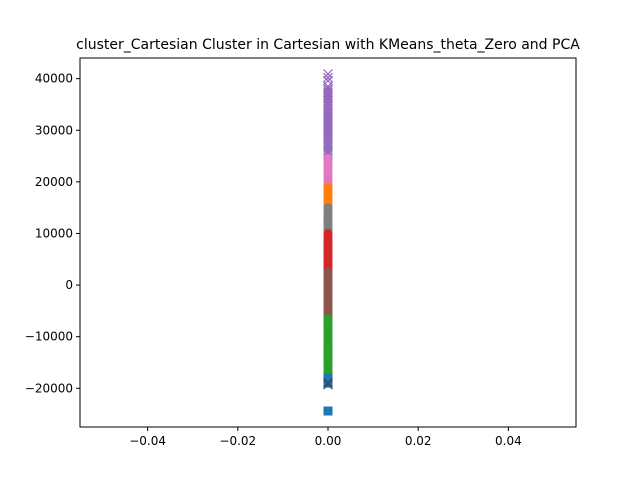  I want to click on y-axis: −20000 −10000 0 10000 20000 30000 40000, so click(52, 233).